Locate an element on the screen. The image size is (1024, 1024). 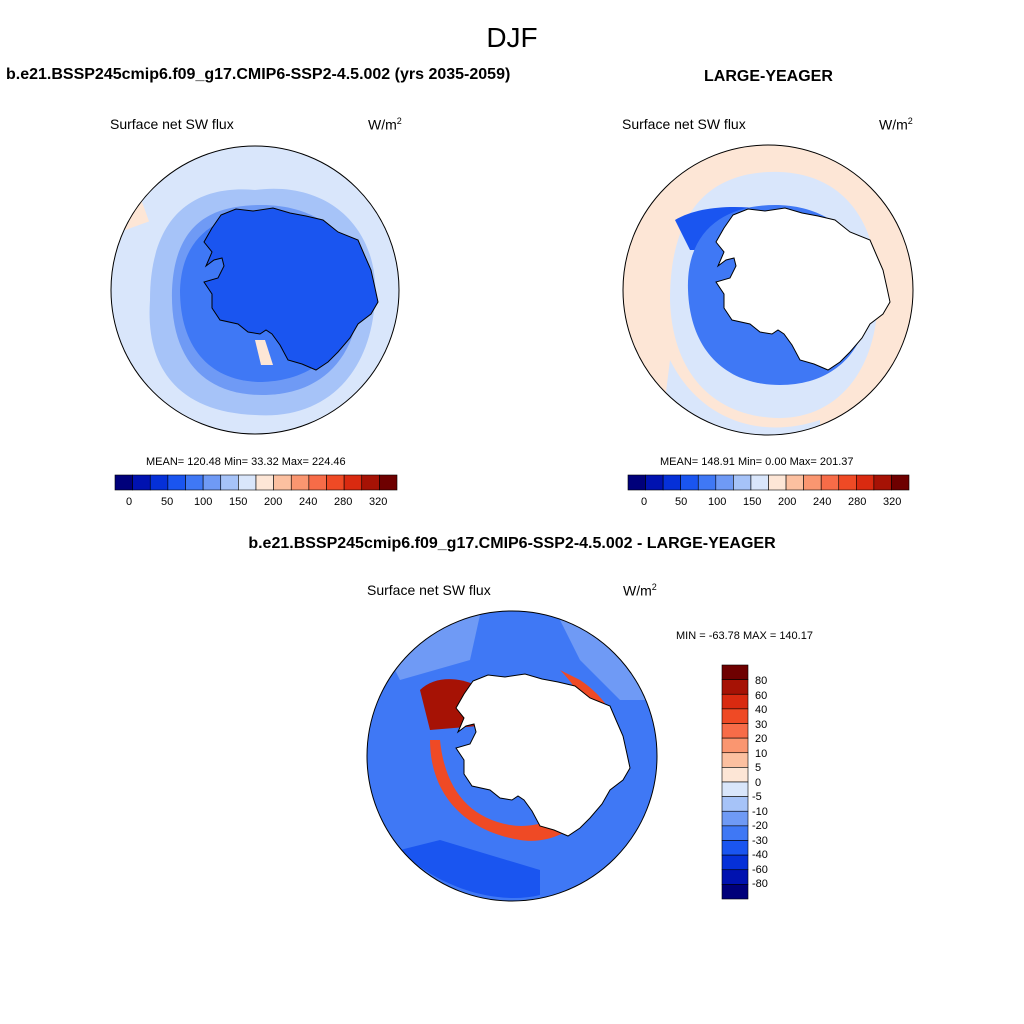
panel2-tick: 240 is located at coordinates (822, 502).